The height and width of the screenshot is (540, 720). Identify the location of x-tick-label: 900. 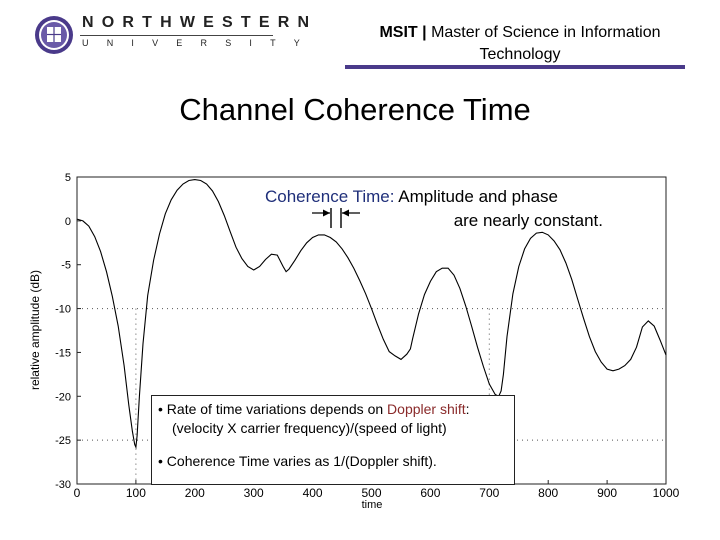
(607, 493).